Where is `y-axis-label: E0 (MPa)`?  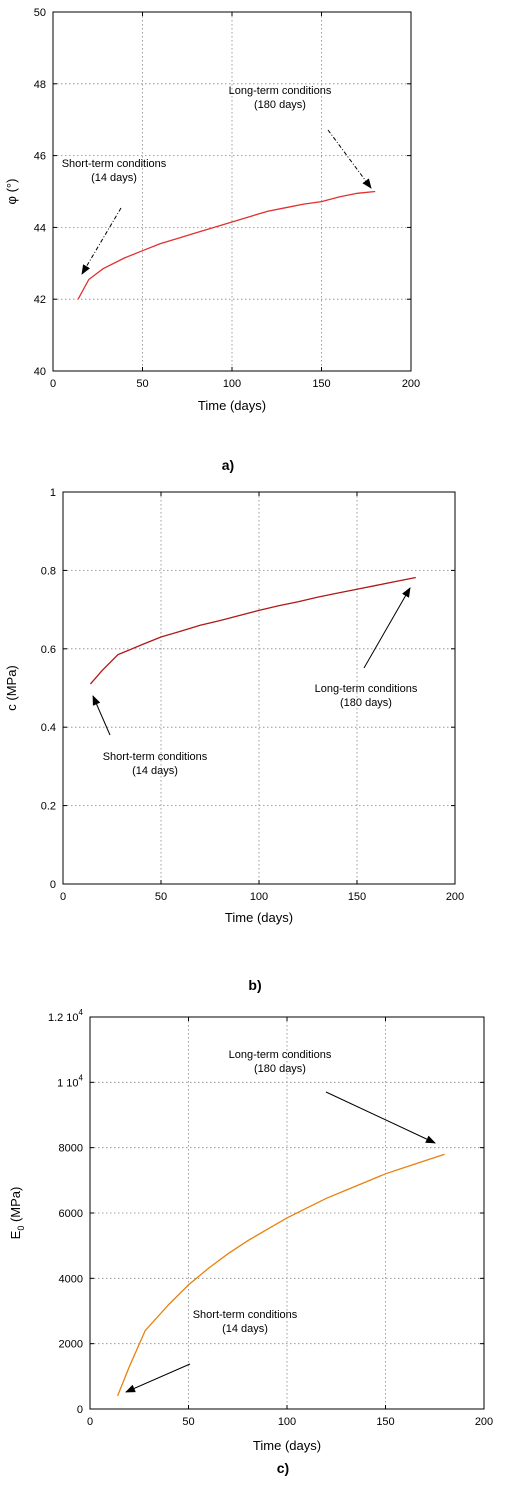 y-axis-label: E0 (MPa) is located at coordinates (17, 1213).